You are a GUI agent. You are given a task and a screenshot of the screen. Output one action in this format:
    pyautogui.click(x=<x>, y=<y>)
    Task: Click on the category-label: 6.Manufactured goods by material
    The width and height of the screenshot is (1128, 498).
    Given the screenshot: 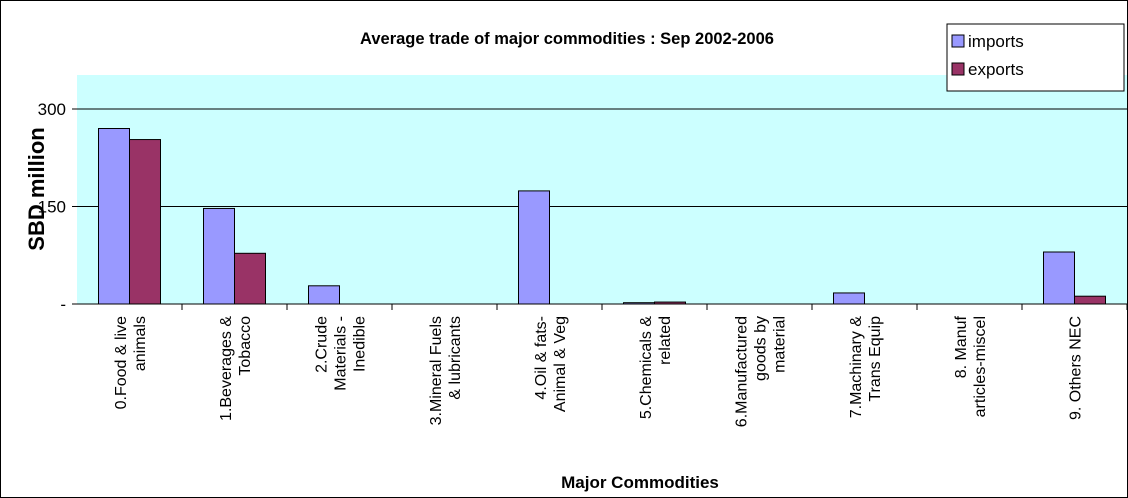 What is the action you would take?
    pyautogui.click(x=761, y=371)
    